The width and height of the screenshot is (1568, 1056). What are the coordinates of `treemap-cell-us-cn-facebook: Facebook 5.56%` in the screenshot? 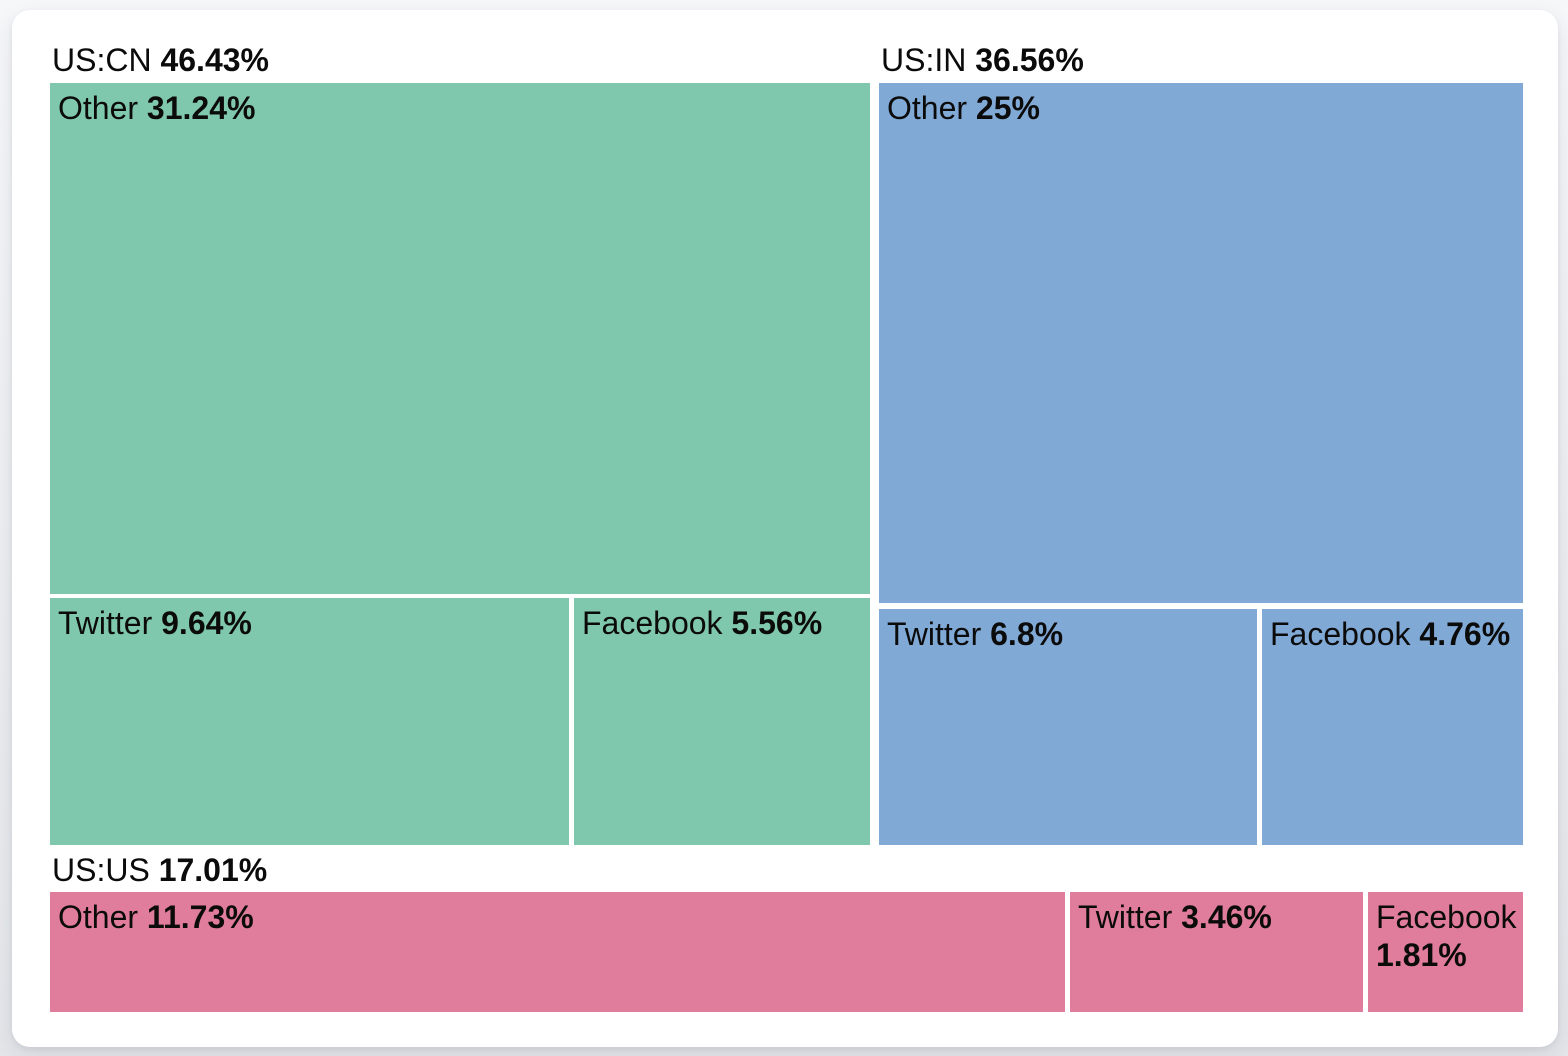 It's located at (722, 721).